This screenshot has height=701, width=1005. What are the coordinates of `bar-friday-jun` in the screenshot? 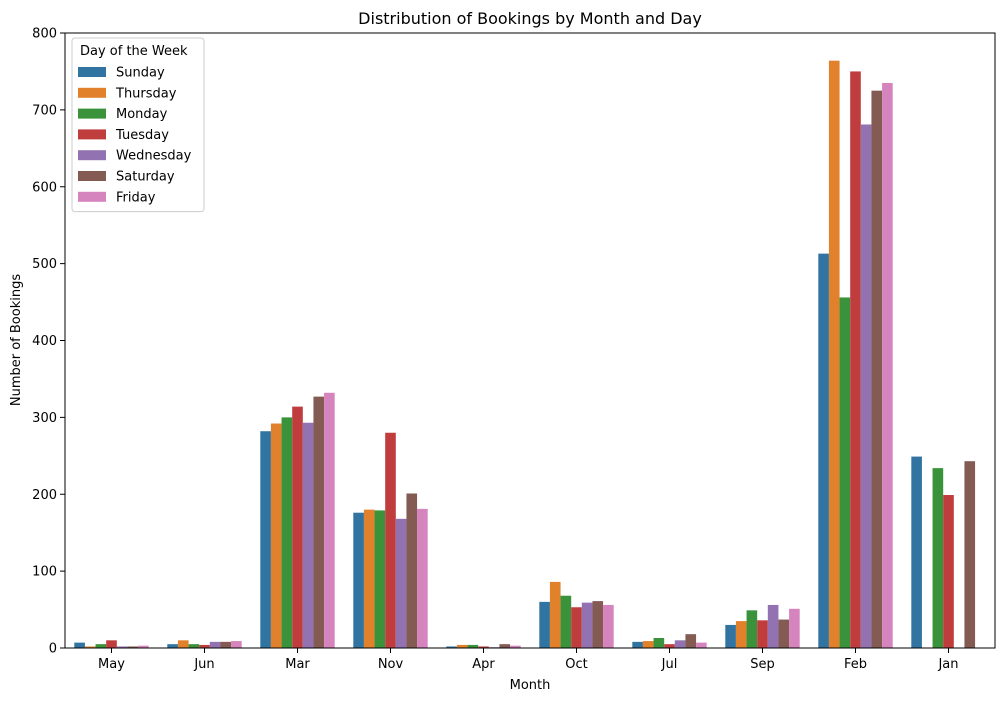 It's located at (236, 644).